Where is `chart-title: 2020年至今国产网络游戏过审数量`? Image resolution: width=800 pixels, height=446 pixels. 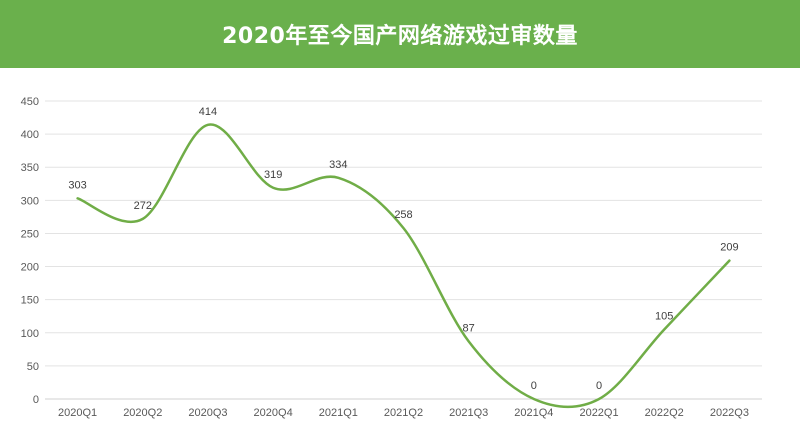
chart-title: 2020年至今国产网络游戏过审数量 is located at coordinates (400, 36).